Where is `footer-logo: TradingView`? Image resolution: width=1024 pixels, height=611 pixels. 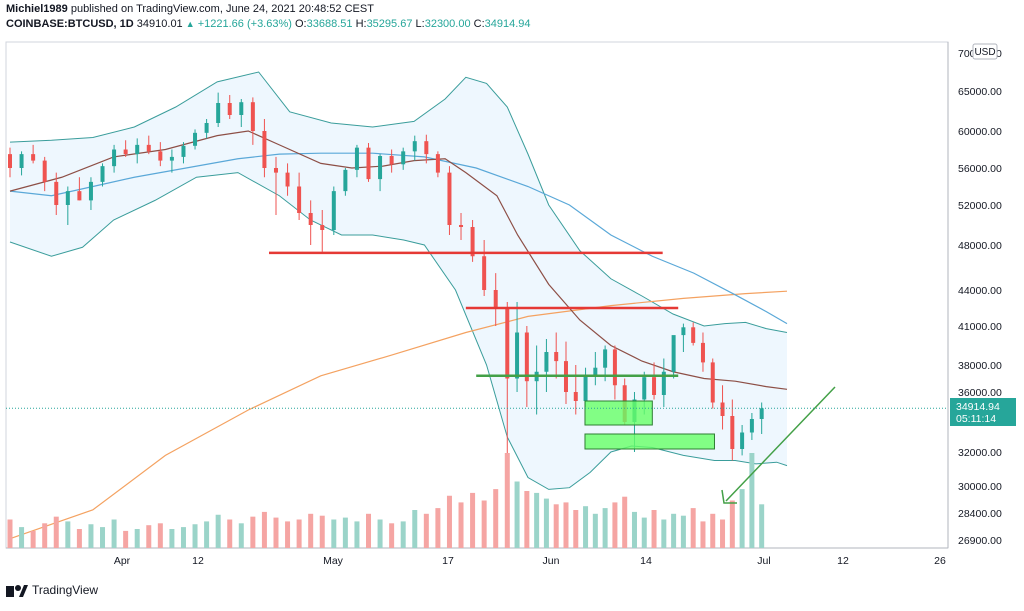 footer-logo: TradingView is located at coordinates (52, 590).